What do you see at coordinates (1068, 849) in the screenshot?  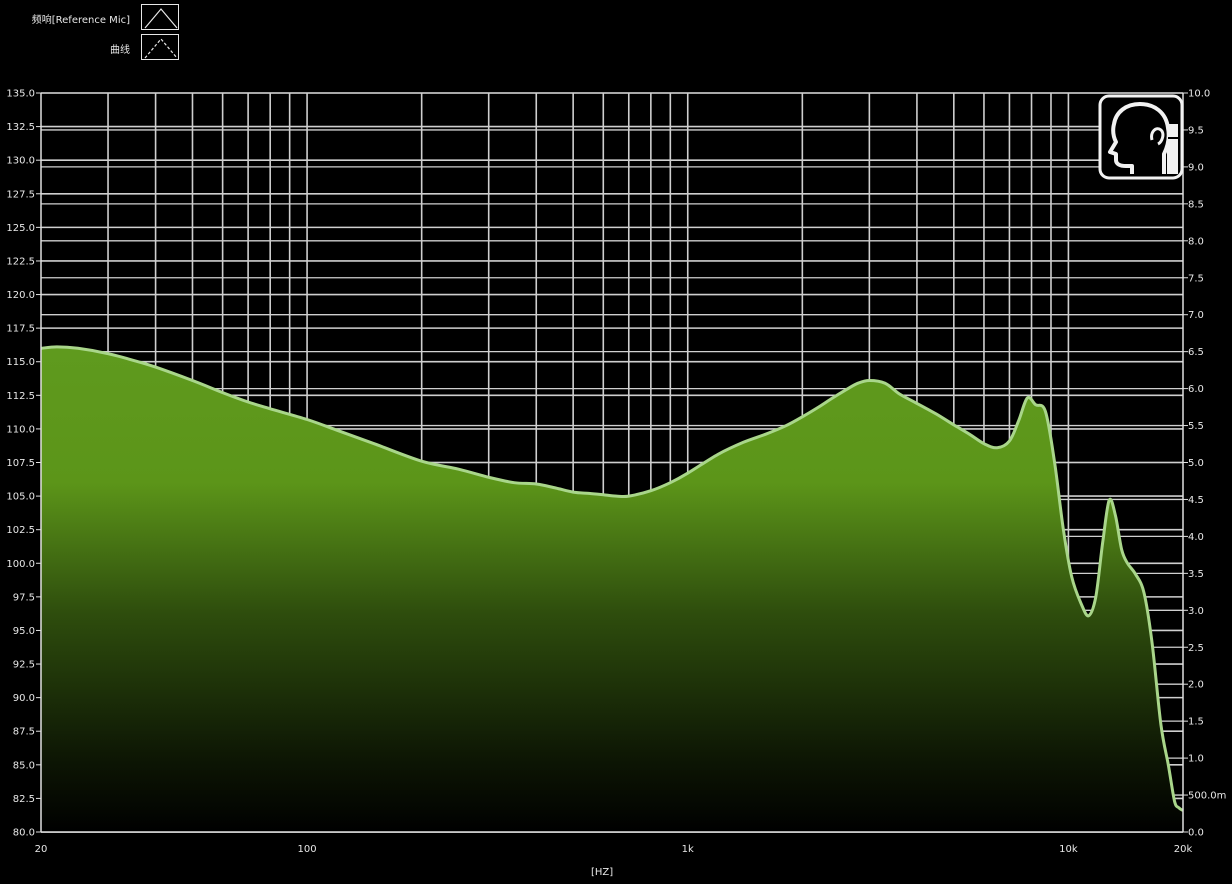 I see `x-tick-label: 10k` at bounding box center [1068, 849].